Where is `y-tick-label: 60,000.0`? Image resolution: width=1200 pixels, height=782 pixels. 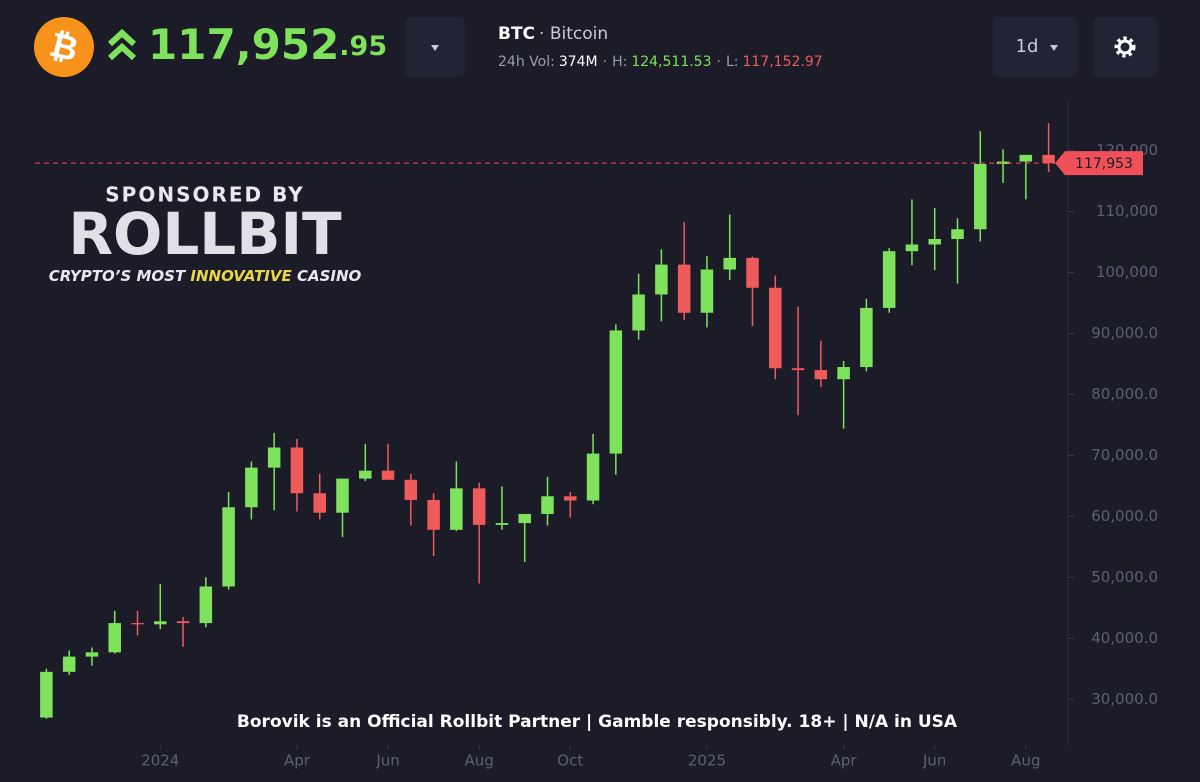 y-tick-label: 60,000.0 is located at coordinates (1124, 516).